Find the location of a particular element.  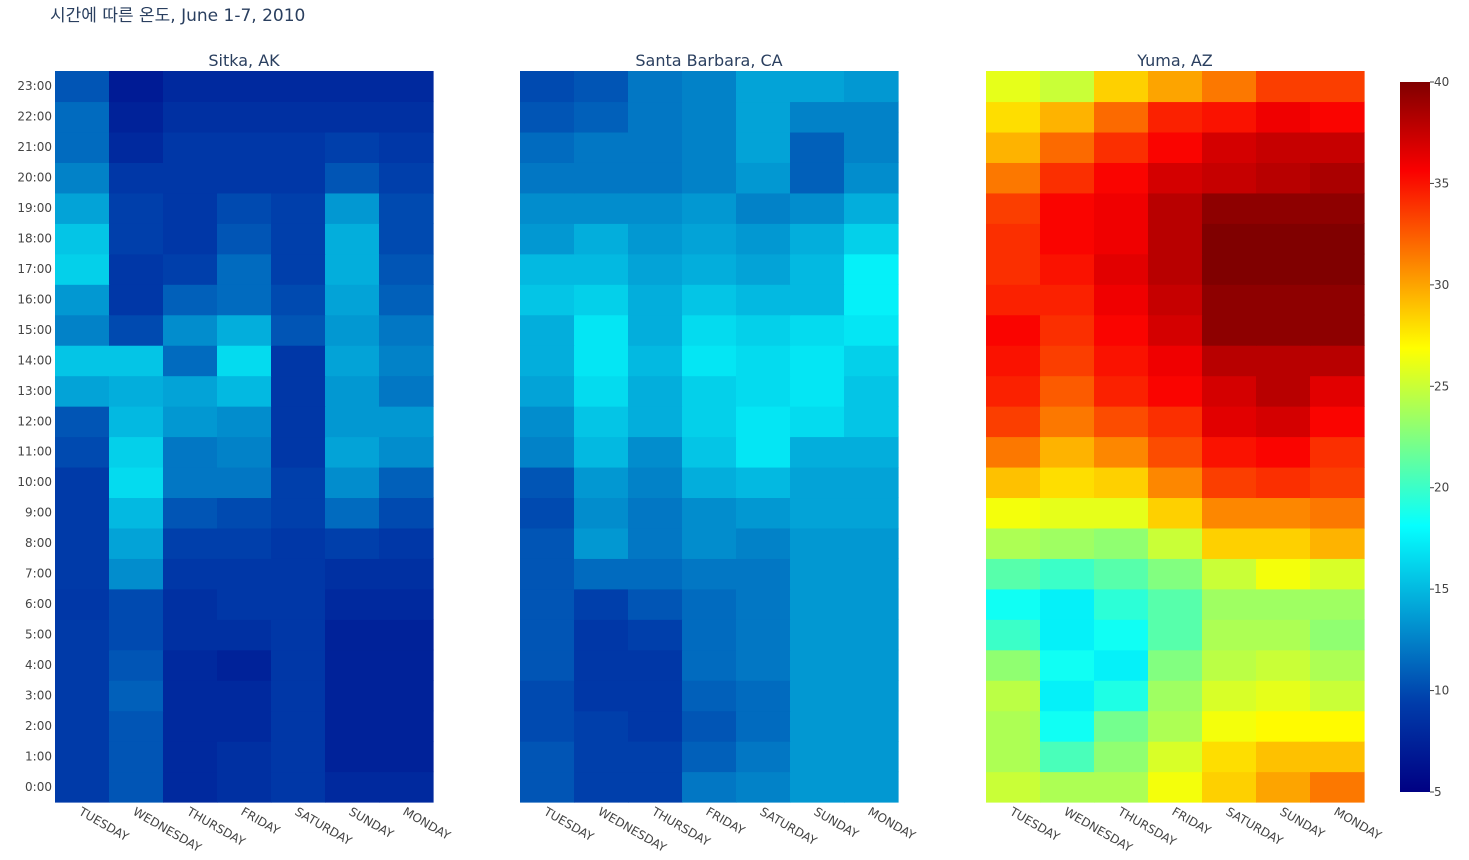

colorbar-tick-label: 5 is located at coordinates (1438, 792).